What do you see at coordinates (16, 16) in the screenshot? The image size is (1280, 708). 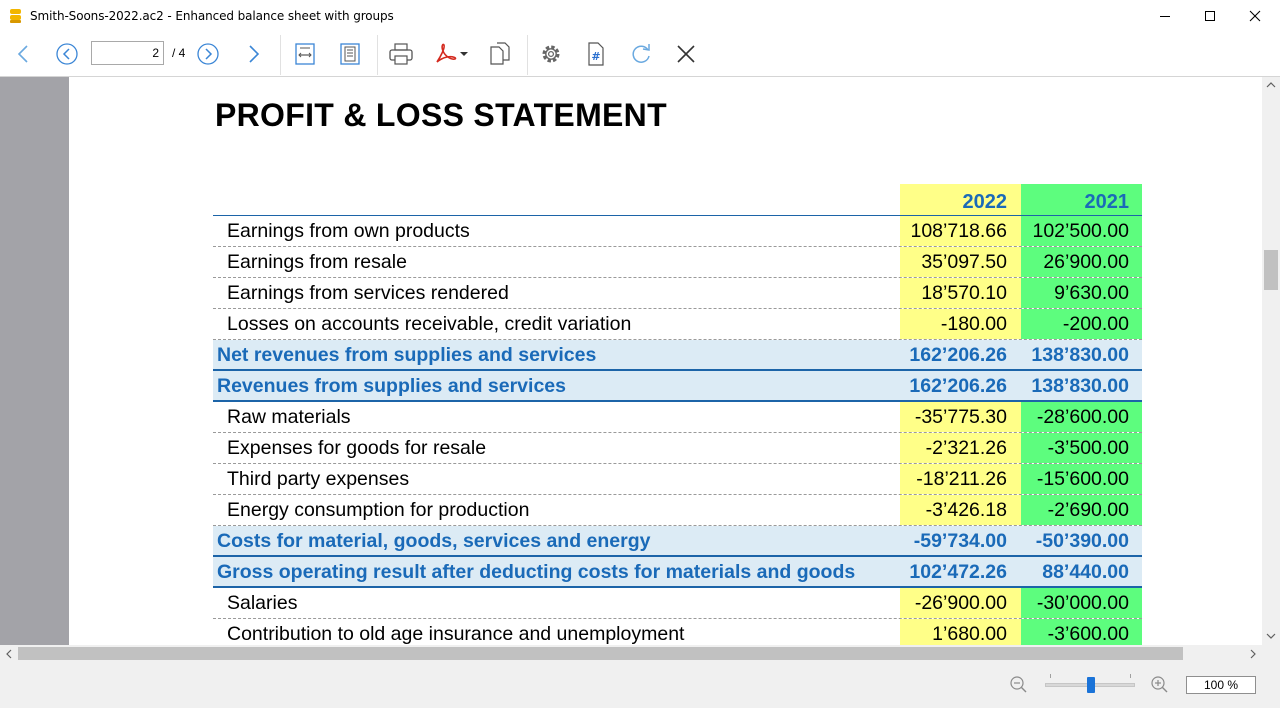 I see `app-icon` at bounding box center [16, 16].